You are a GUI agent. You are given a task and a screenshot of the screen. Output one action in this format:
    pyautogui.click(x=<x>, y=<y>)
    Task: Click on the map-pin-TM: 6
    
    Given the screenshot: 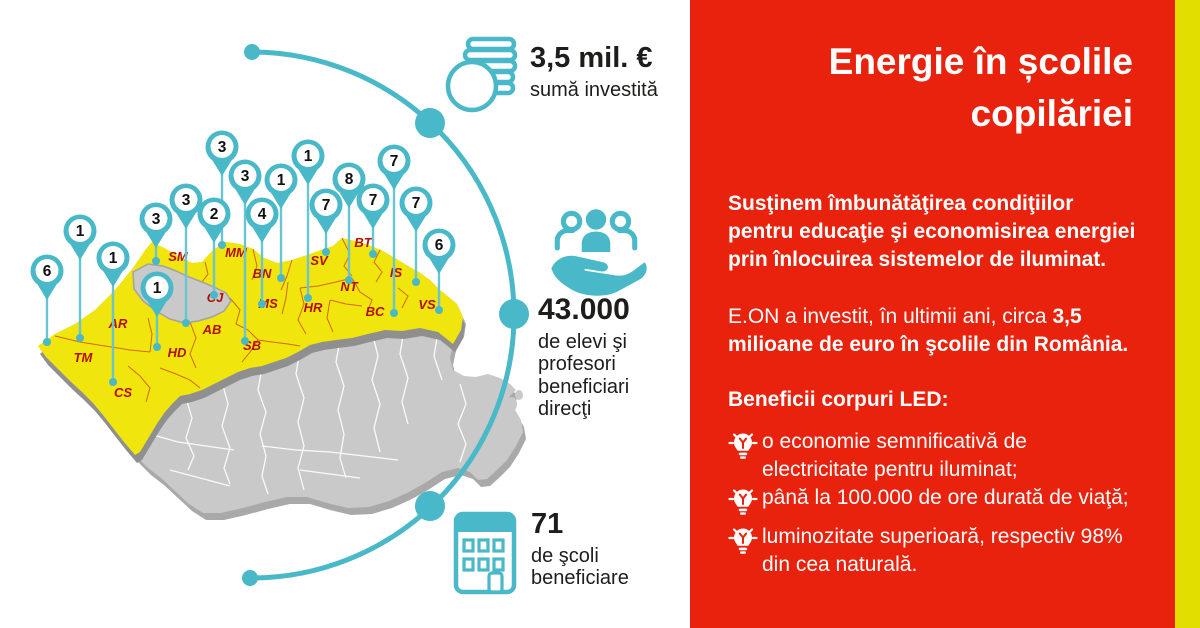 What is the action you would take?
    pyautogui.click(x=47, y=277)
    